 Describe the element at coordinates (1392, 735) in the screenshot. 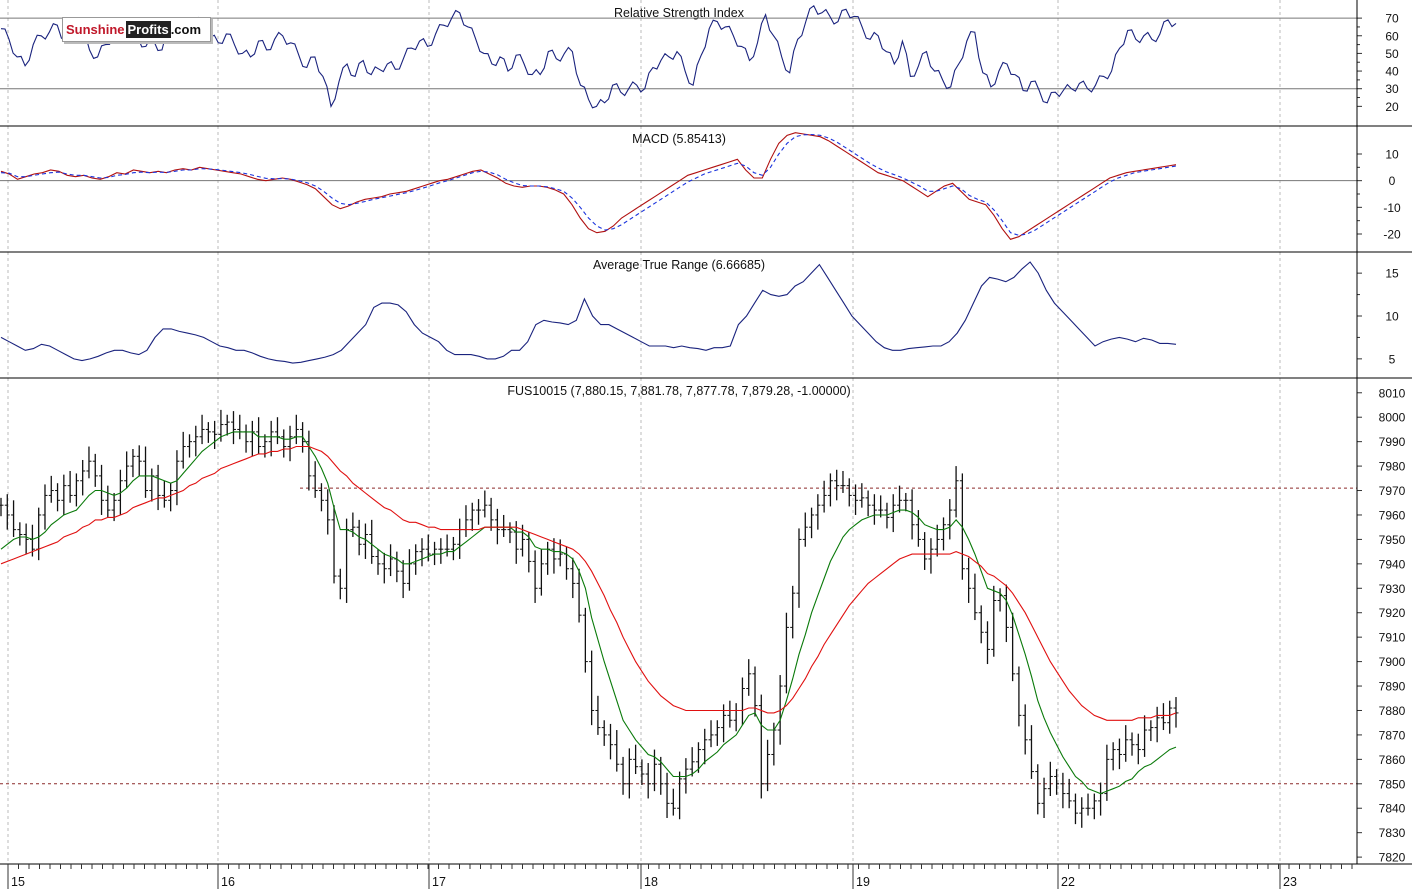

I see `y-tick-label: 7870` at that location.